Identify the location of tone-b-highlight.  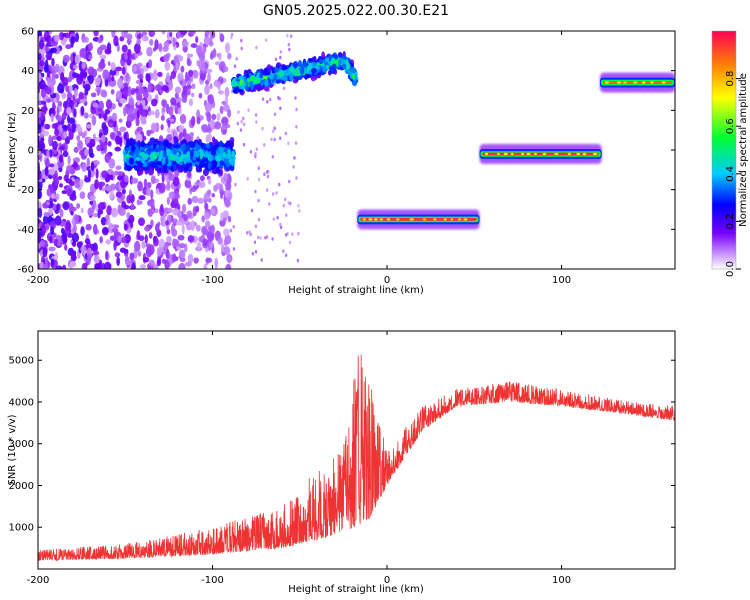
(528, 154).